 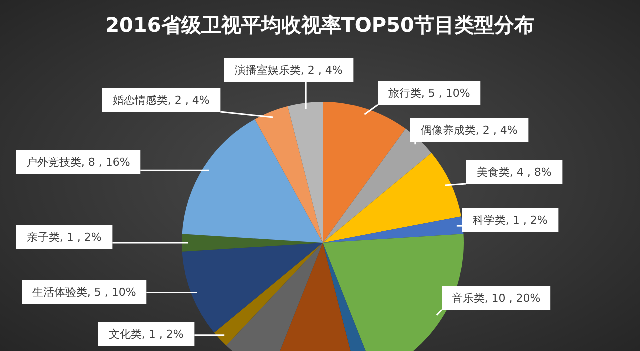 What do you see at coordinates (510, 220) in the screenshot?
I see `slice-label: 科学类, 1 , 2%` at bounding box center [510, 220].